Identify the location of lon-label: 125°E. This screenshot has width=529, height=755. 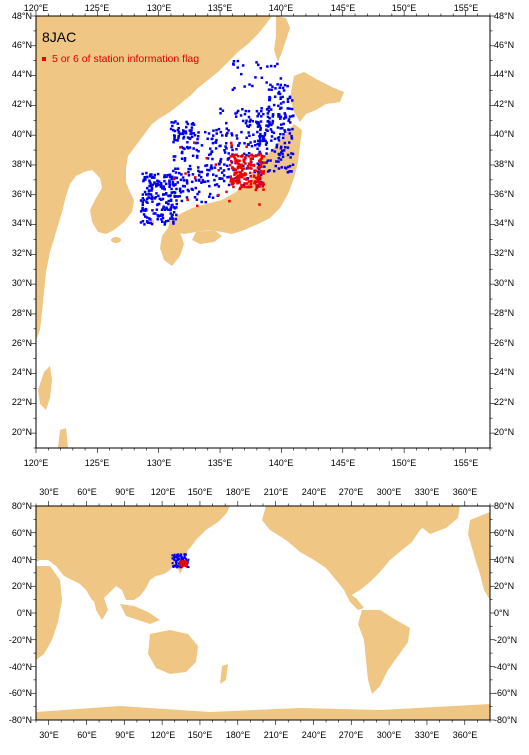
(97, 463).